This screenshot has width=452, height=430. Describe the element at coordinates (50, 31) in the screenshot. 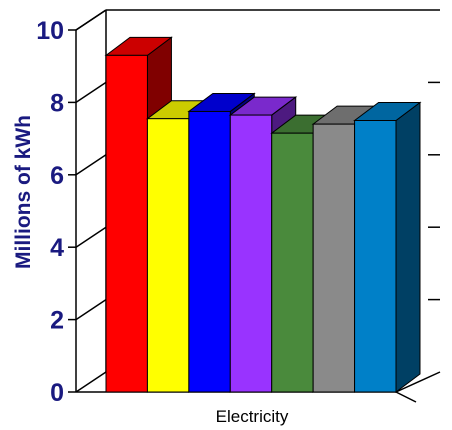

I see `y-tick-label: 10` at that location.